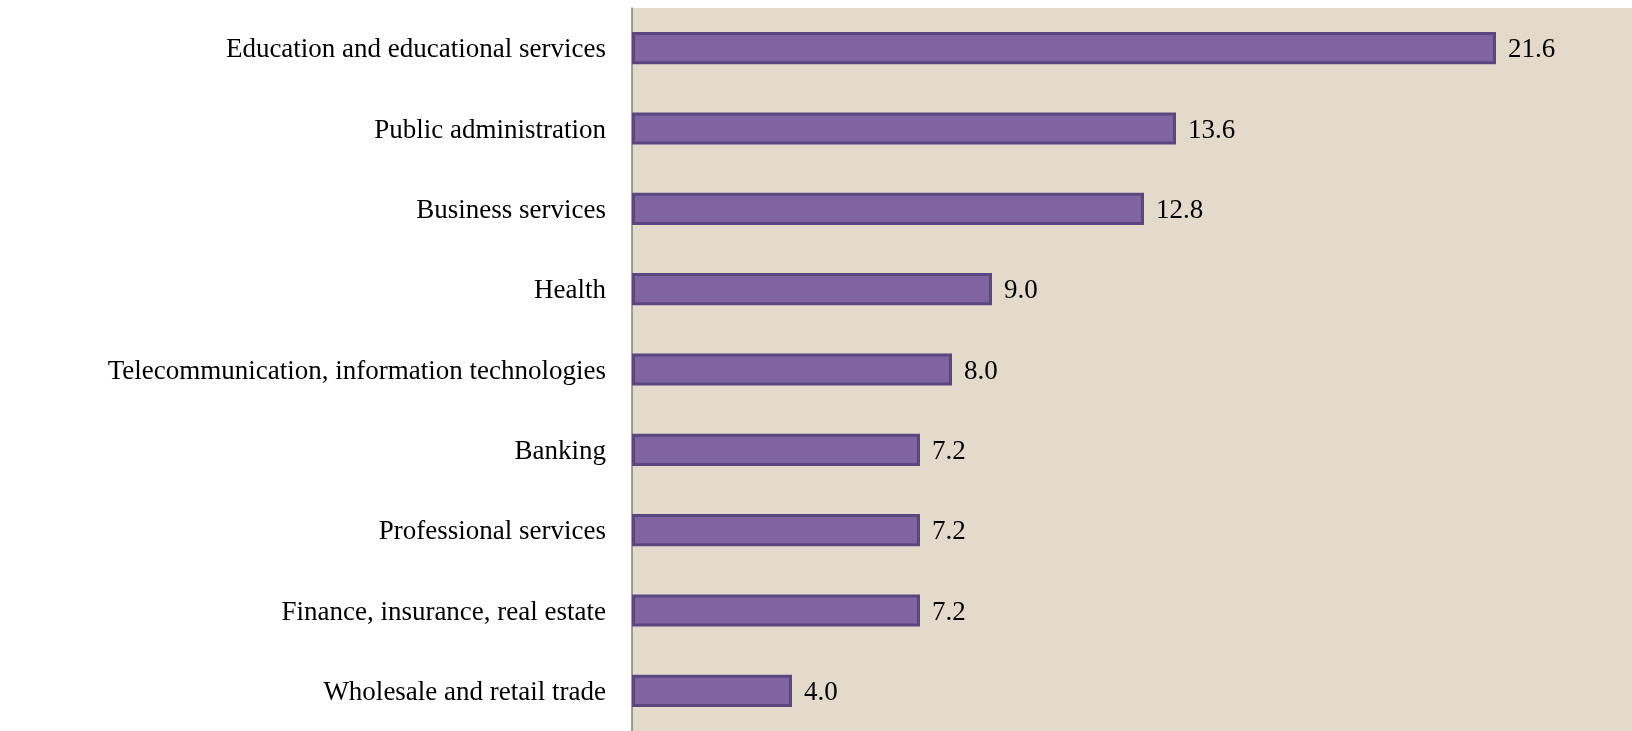 The width and height of the screenshot is (1632, 731). I want to click on y-tick-label: Public administration, so click(490, 128).